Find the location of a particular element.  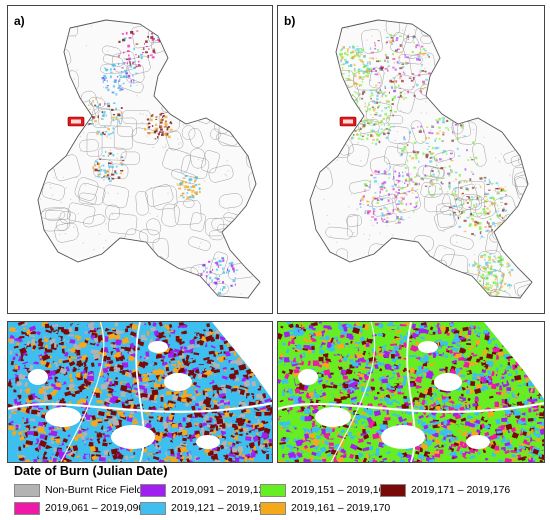

legend-item-091-120: 2019,091 – 2019,120 is located at coordinates (205, 490).